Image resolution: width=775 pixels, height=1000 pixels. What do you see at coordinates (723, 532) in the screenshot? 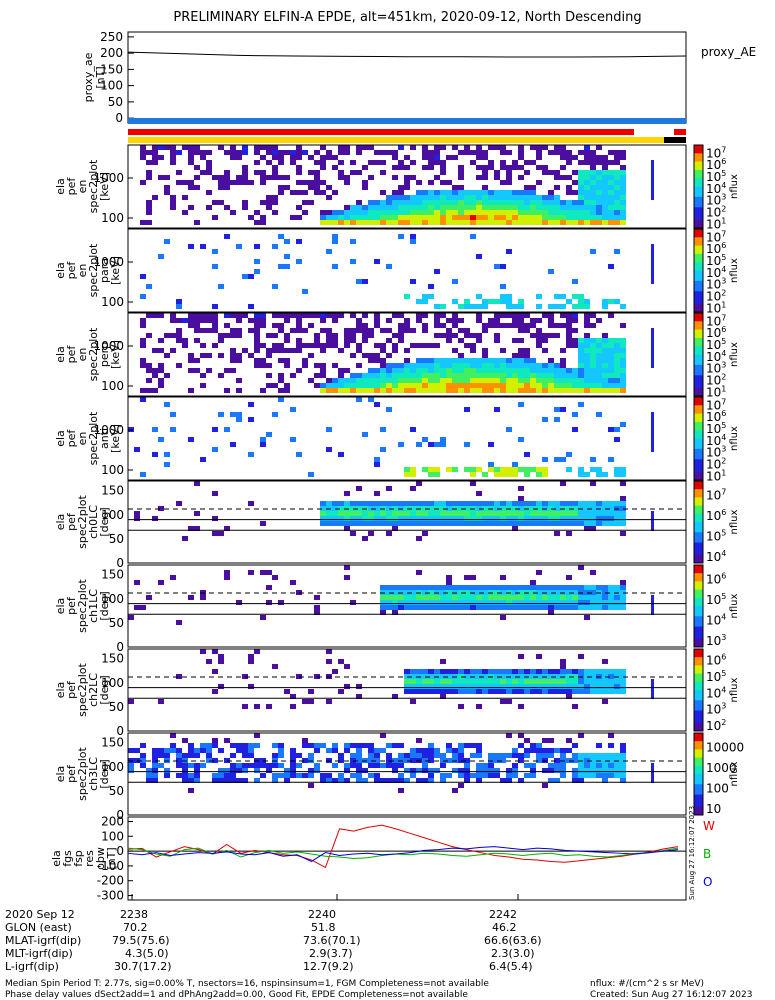
I see `spec-5-cbexp-1: 5` at bounding box center [723, 532].